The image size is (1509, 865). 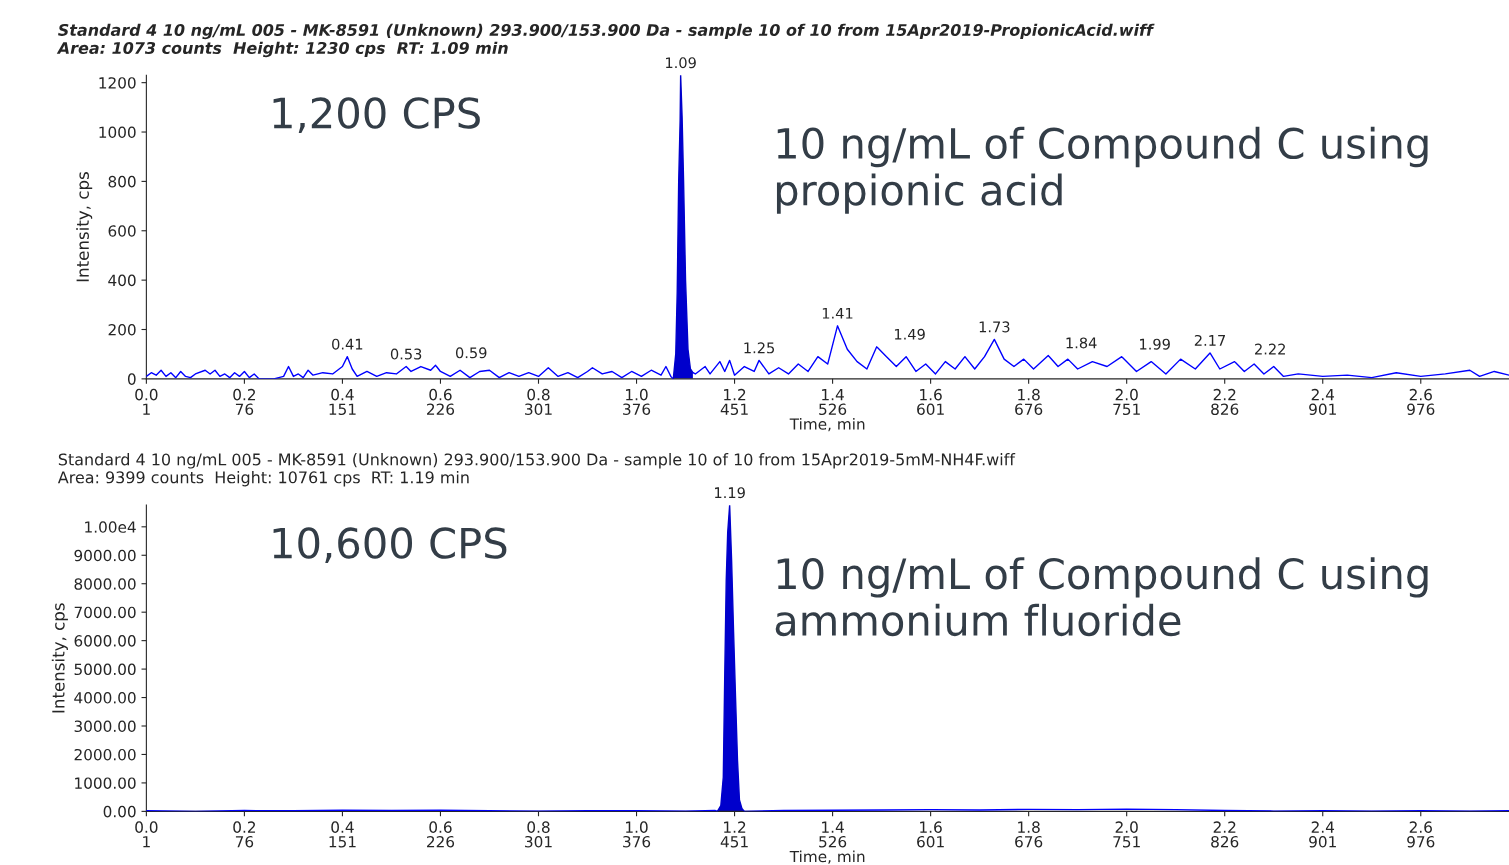 I want to click on annotation: 1.49, so click(x=909, y=334).